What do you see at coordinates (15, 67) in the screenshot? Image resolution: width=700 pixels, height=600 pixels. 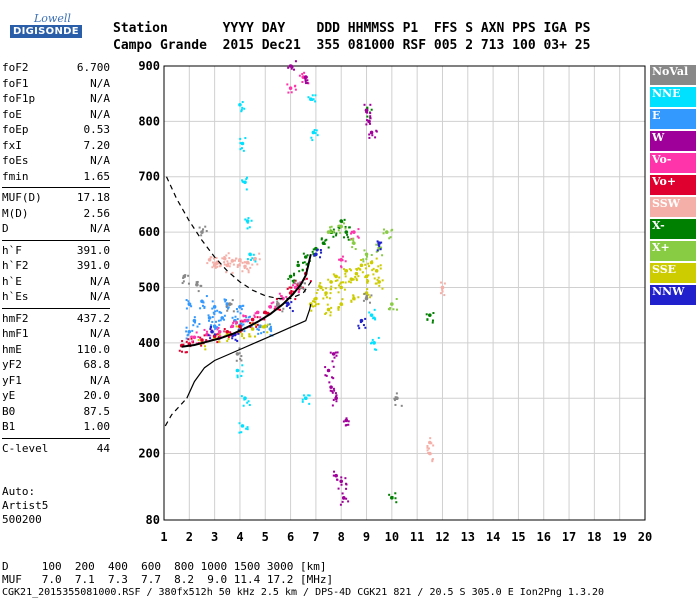 I see `param-name: foF2` at bounding box center [15, 67].